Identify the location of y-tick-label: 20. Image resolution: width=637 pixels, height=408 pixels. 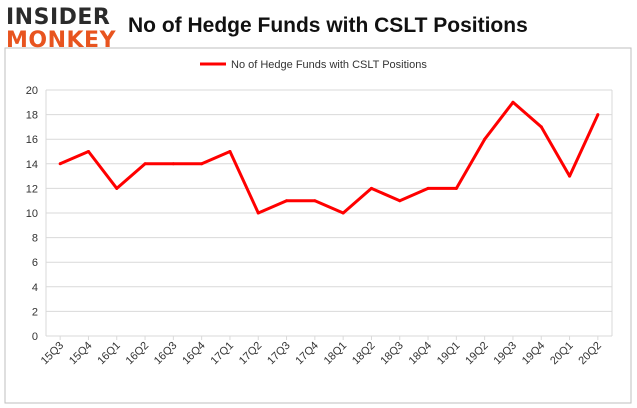
(32, 91).